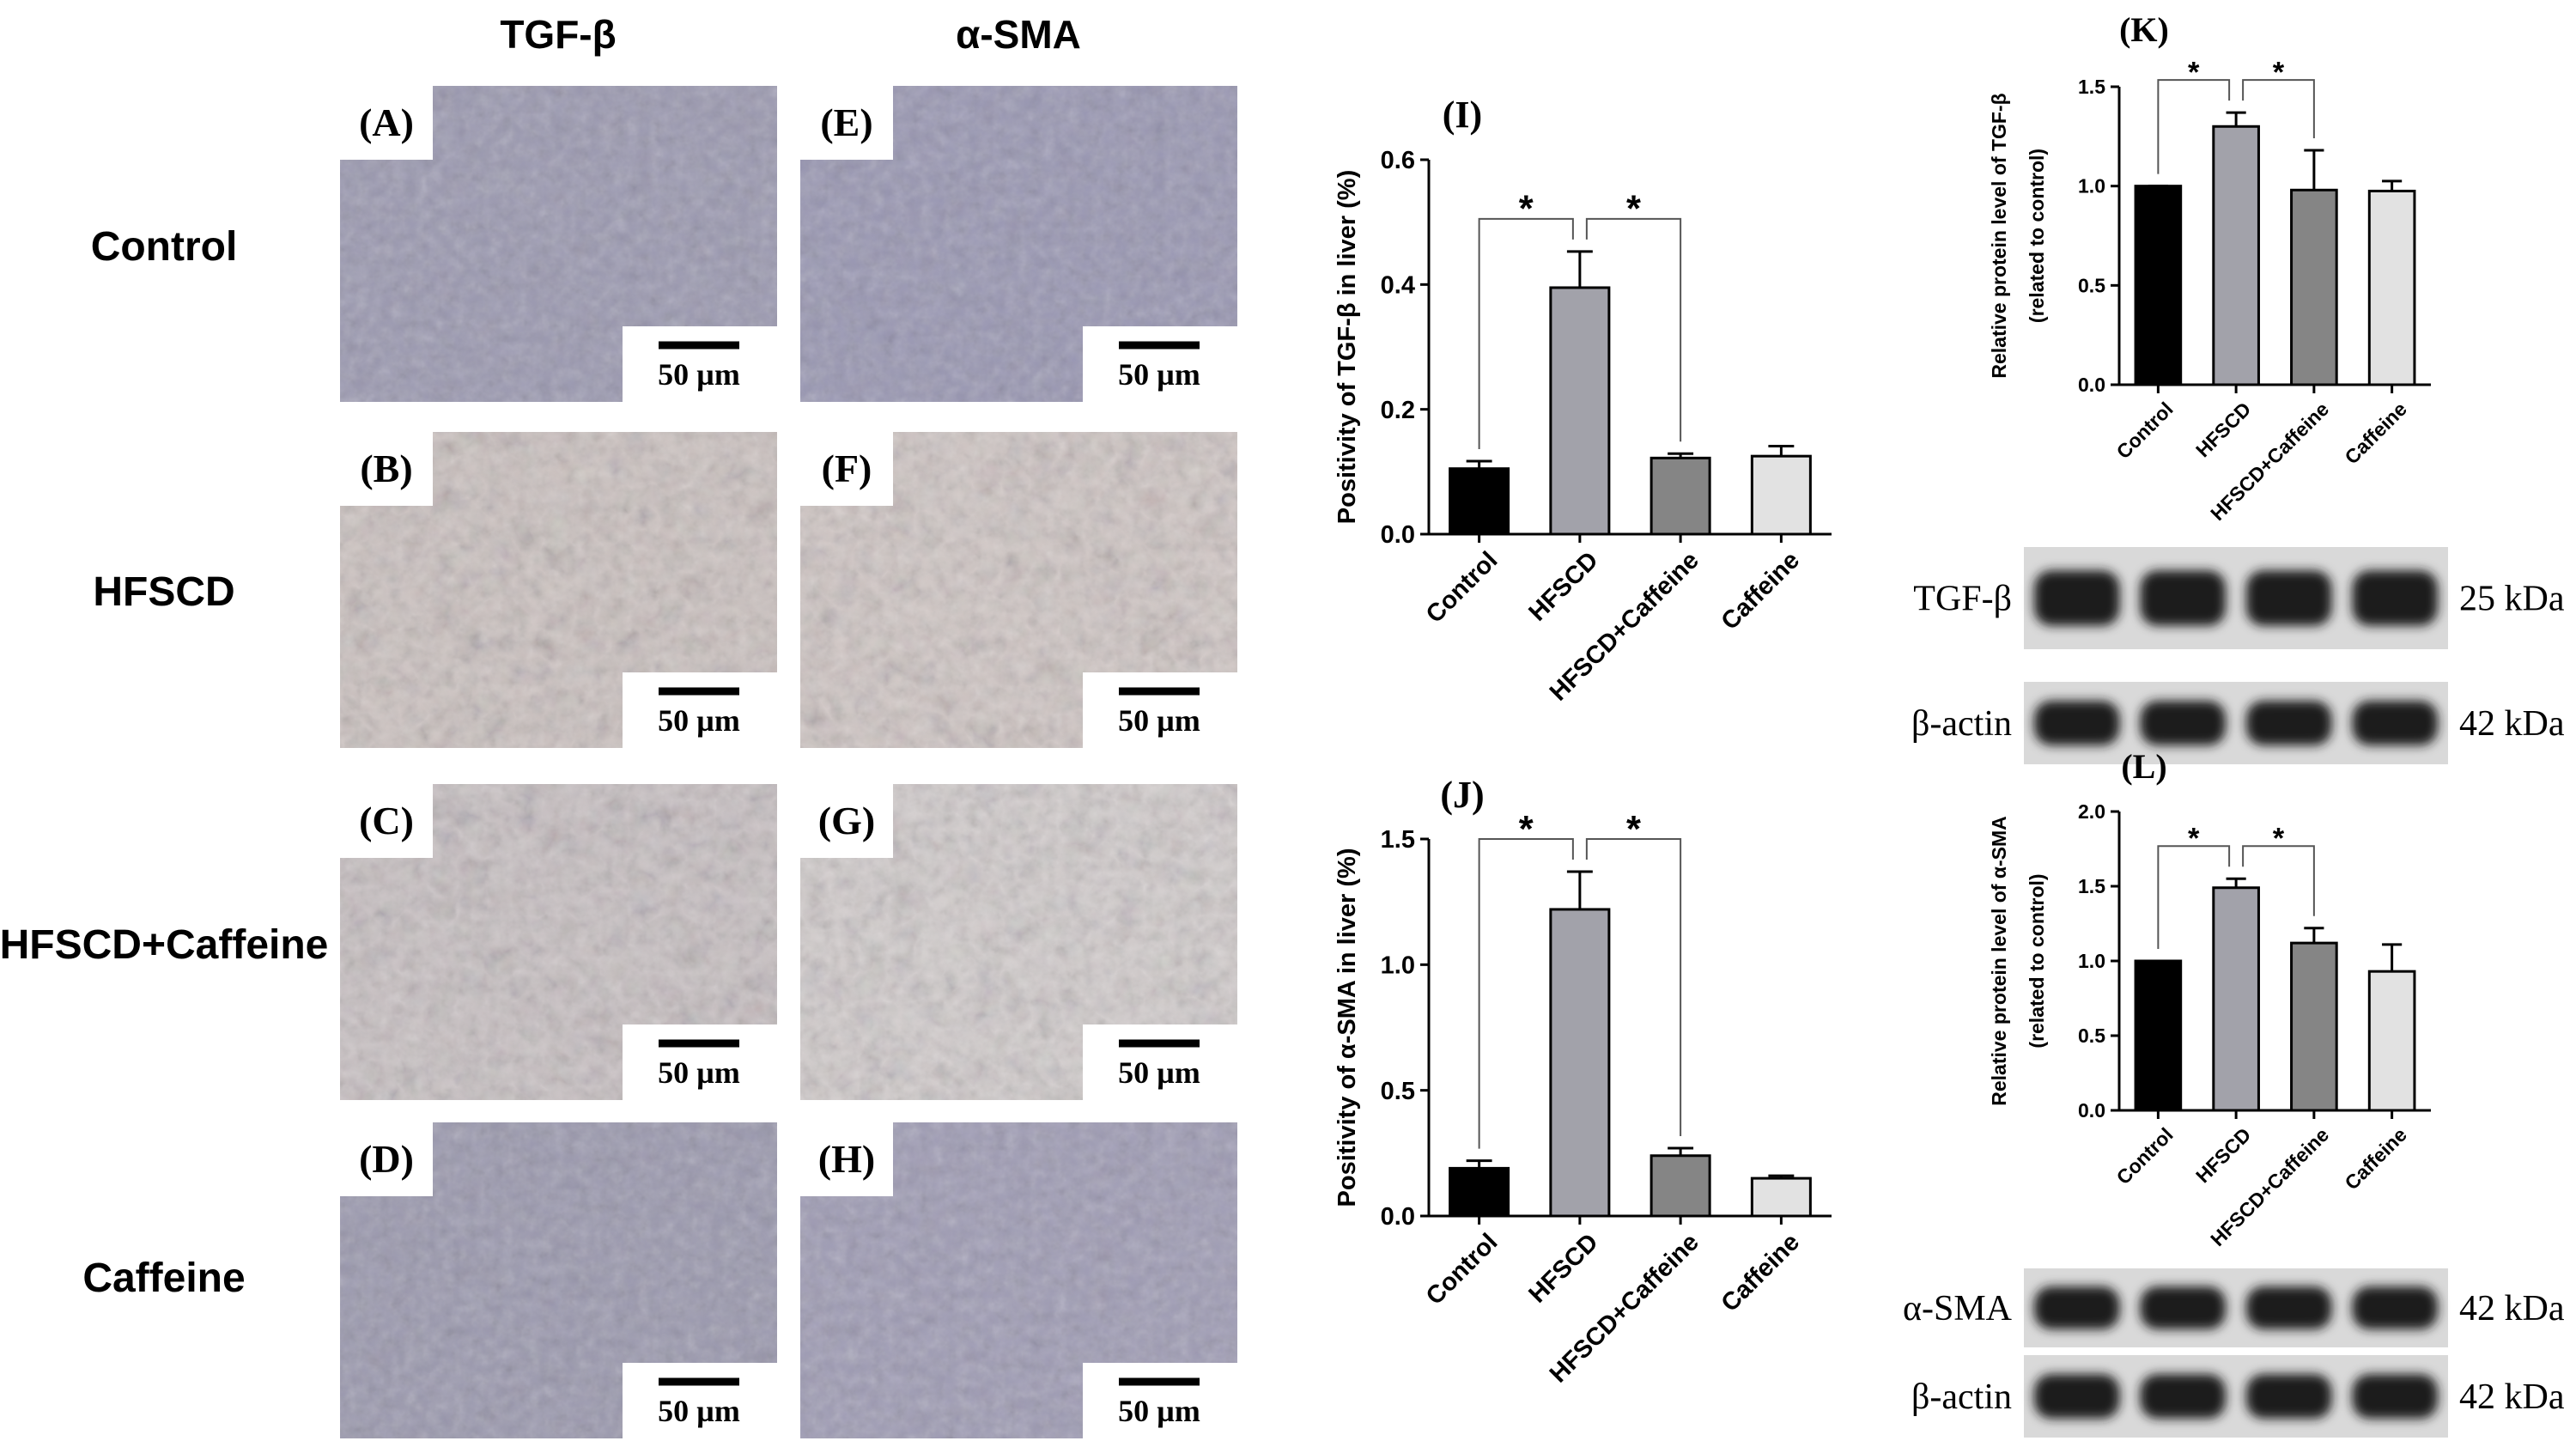 This screenshot has height=1447, width=2576. Describe the element at coordinates (1018, 942) in the screenshot. I see `micrograph: (G) 50 µm` at that location.